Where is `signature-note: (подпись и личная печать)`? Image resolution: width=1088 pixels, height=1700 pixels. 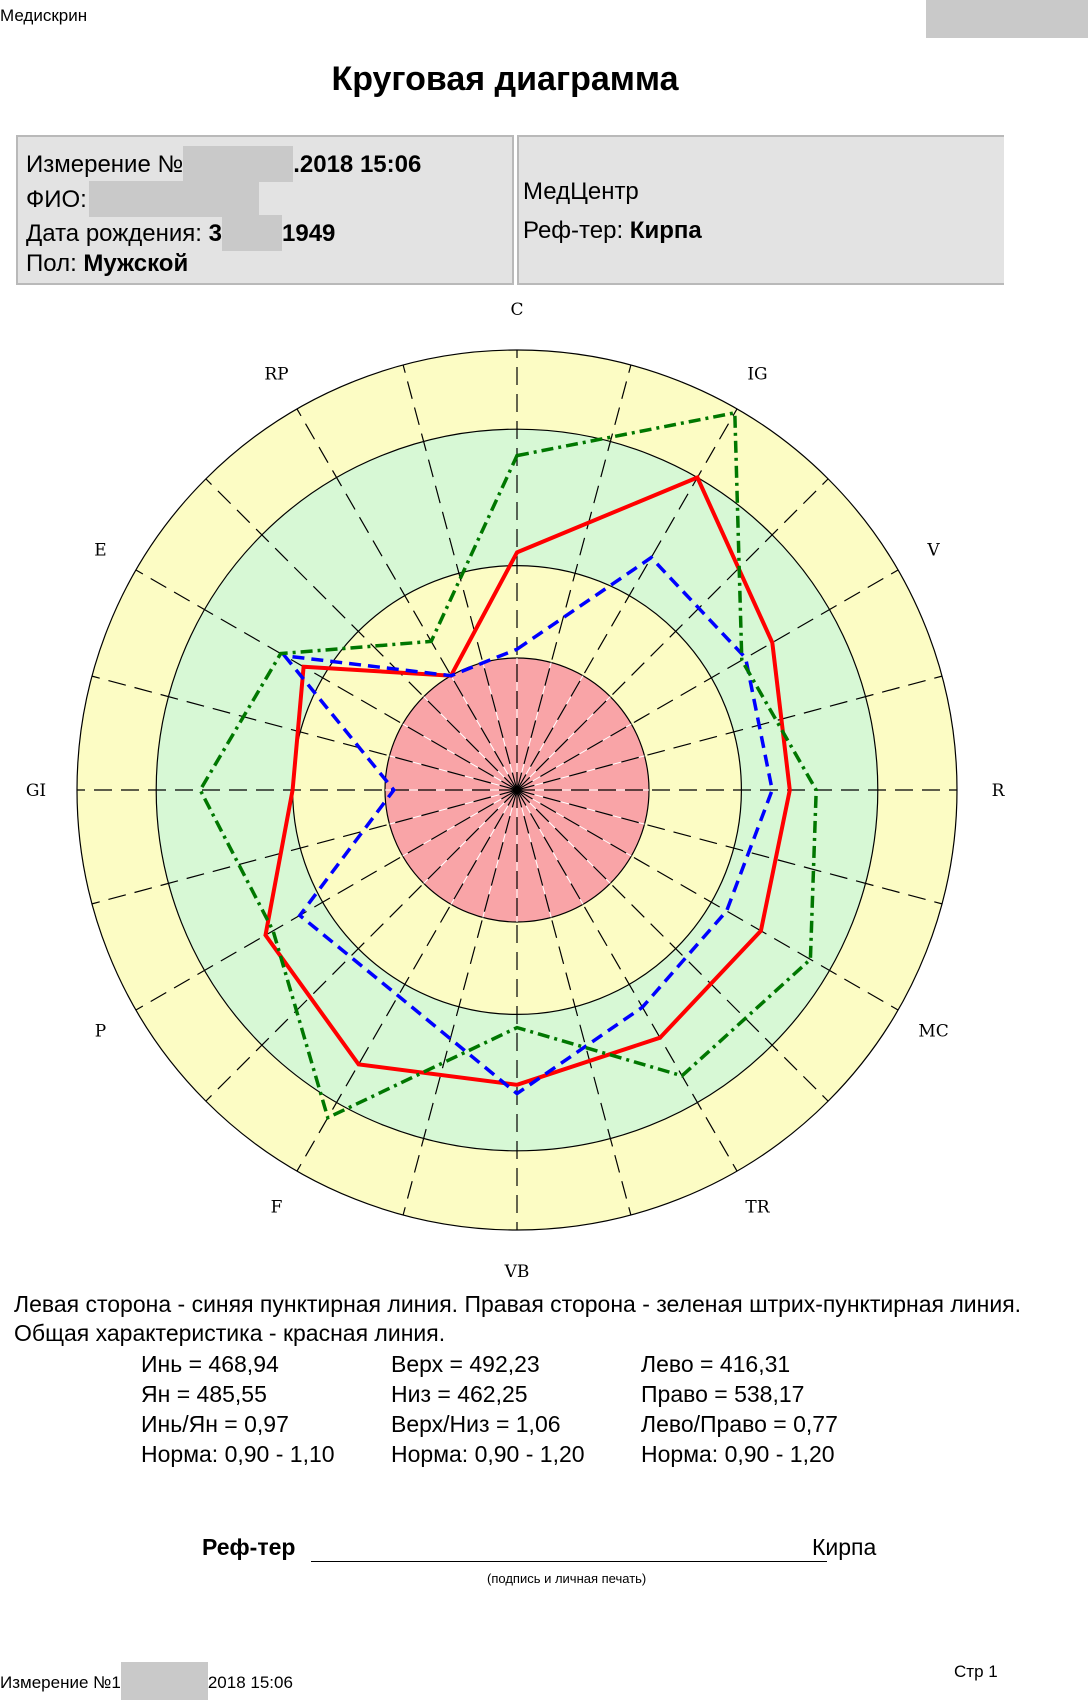
signature-note: (подпись и личная печать) is located at coordinates (567, 1578).